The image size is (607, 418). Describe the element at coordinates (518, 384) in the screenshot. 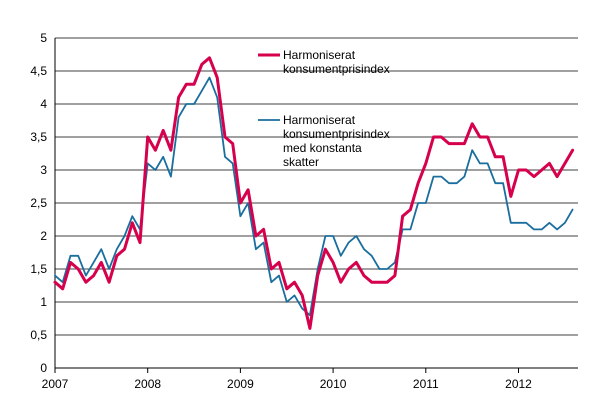

I see `x-tick-label: 2012` at that location.